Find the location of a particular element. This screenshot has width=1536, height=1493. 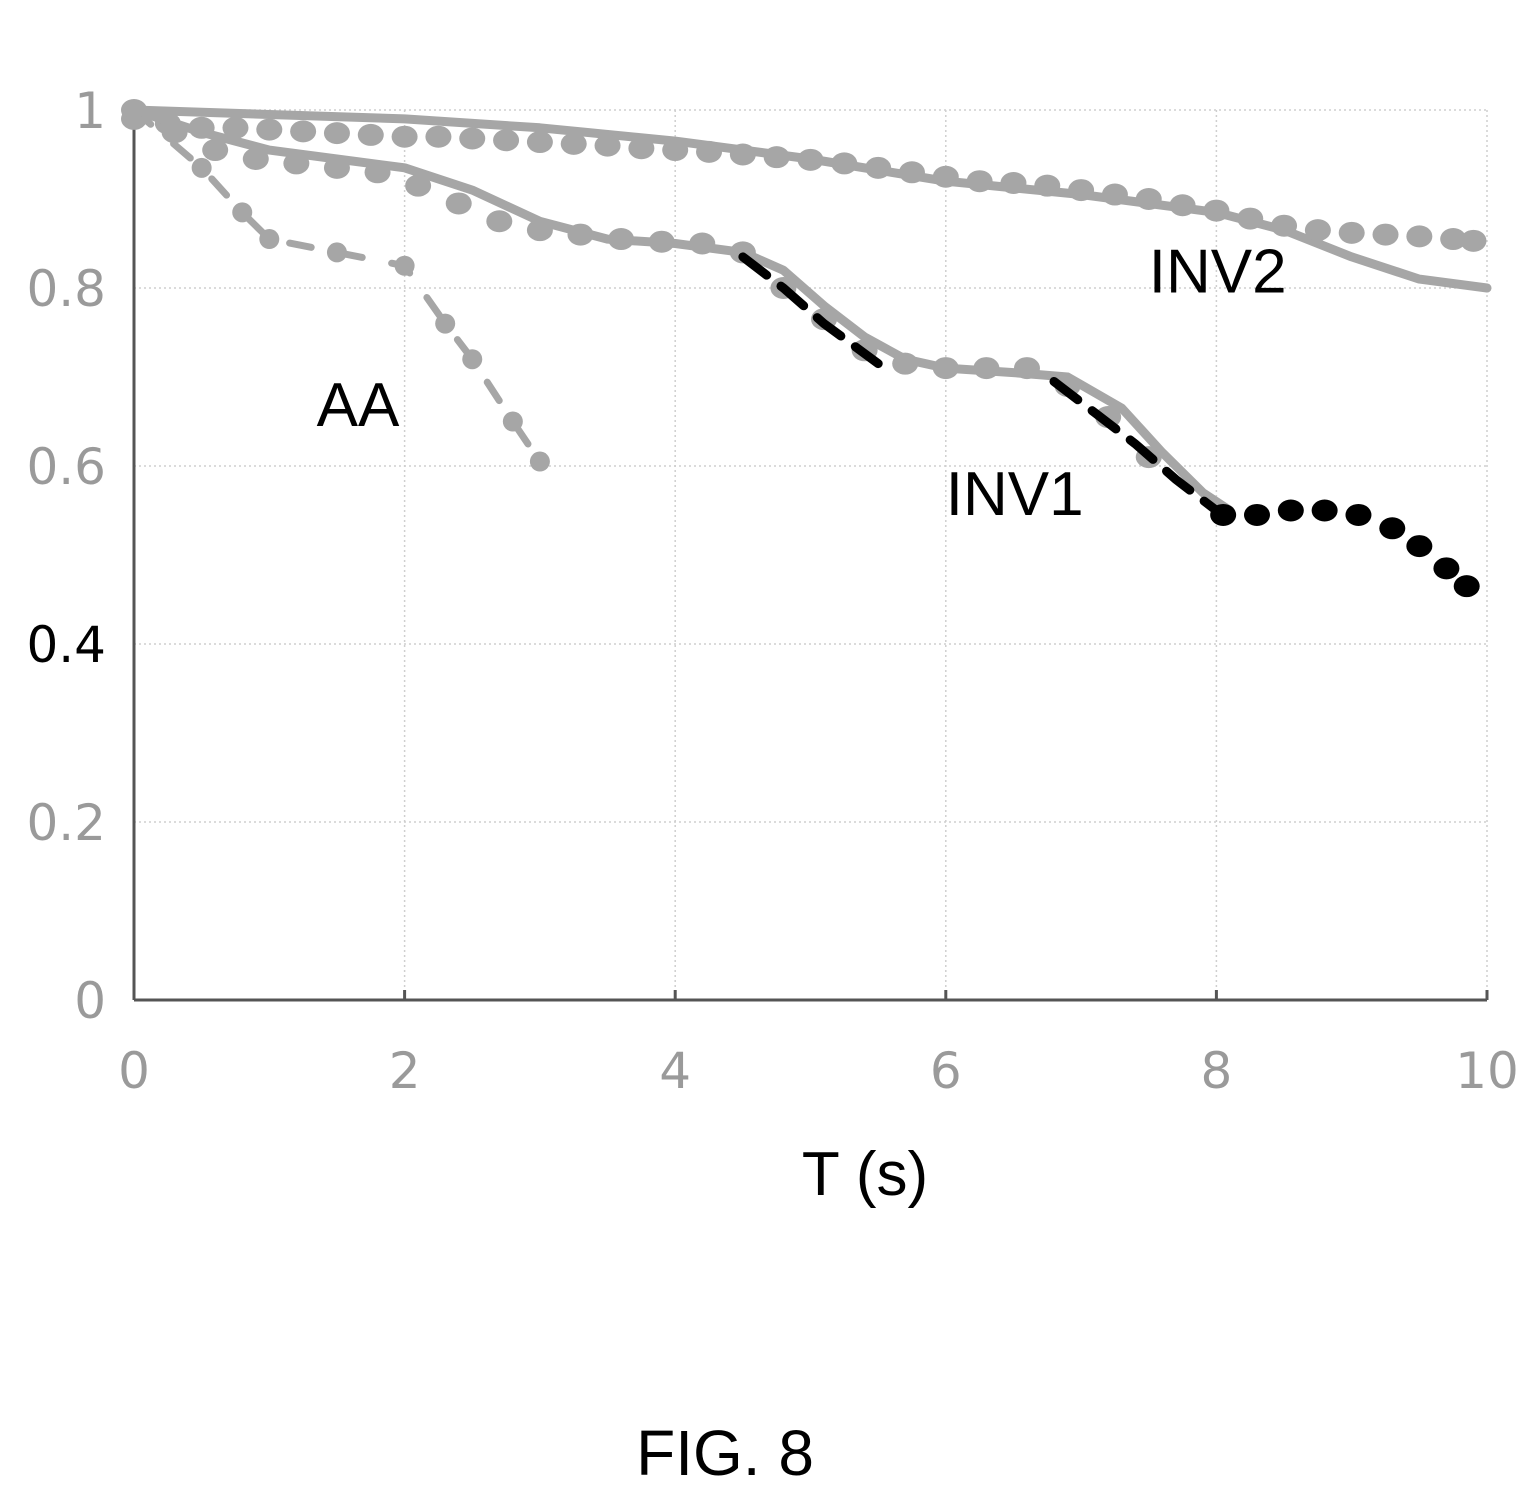

series-7-aa-dash-dot-line is located at coordinates (337, 286).